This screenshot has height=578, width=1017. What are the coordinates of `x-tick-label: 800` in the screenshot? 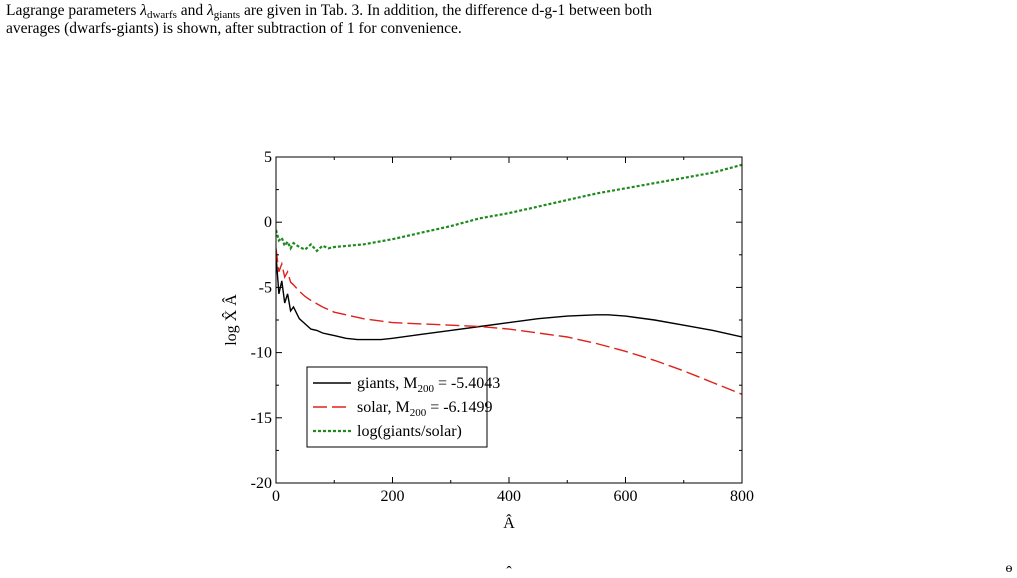 It's located at (742, 496).